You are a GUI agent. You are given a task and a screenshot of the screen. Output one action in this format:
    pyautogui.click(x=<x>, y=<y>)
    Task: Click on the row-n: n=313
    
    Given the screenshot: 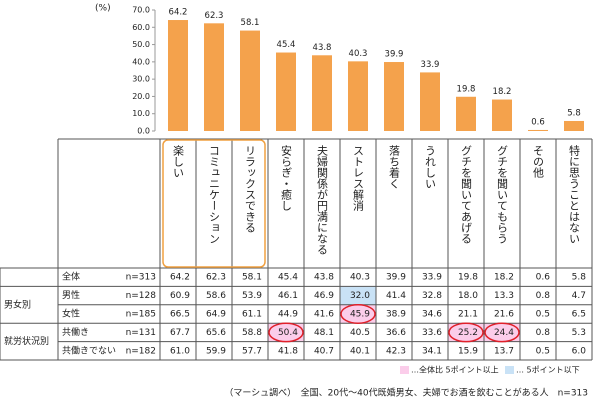 What is the action you would take?
    pyautogui.click(x=141, y=278)
    